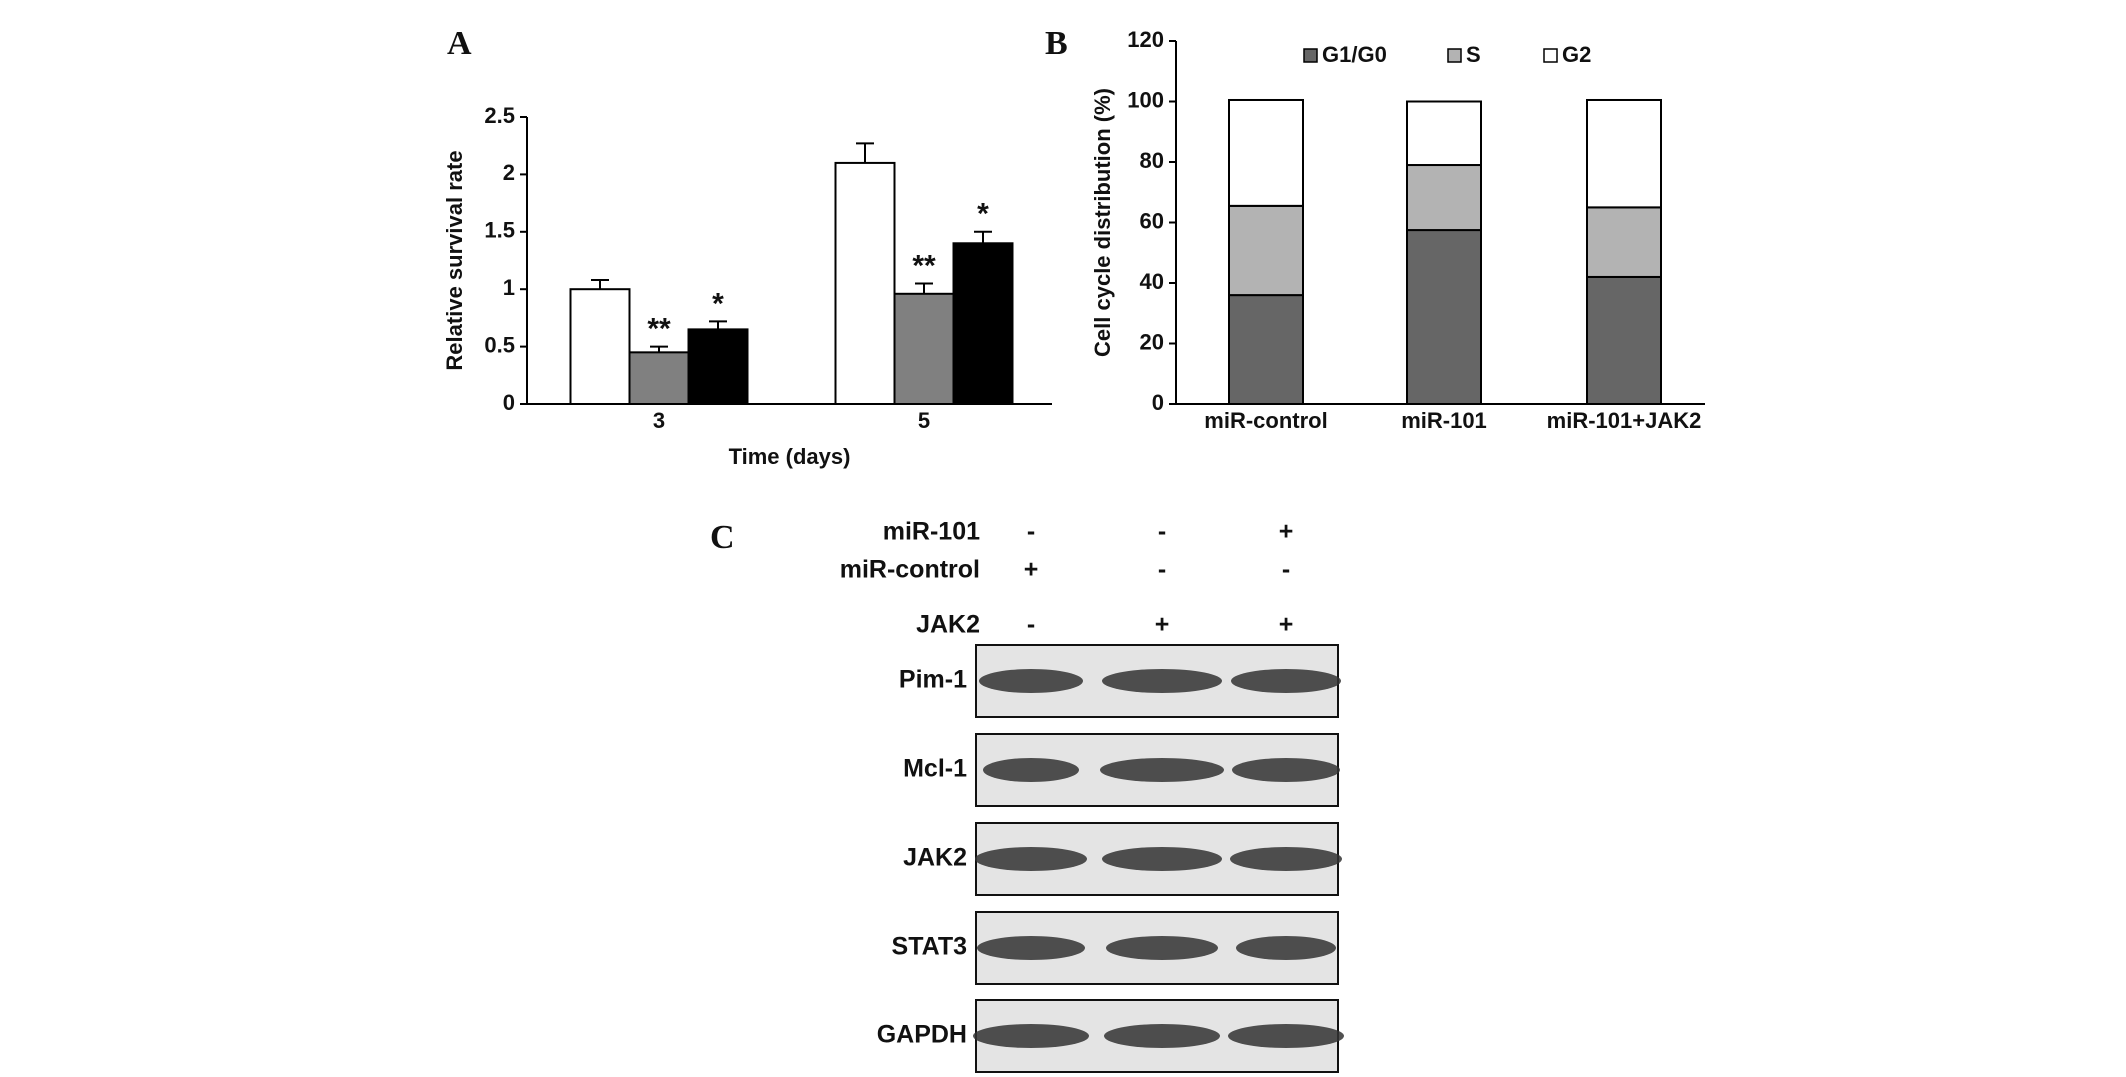 The width and height of the screenshot is (2126, 1077). I want to click on y-tick-label: 2, so click(509, 172).